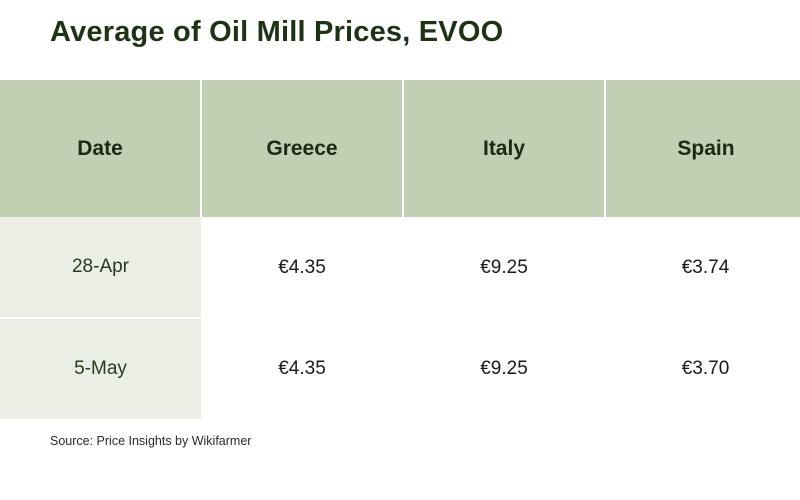 This screenshot has height=500, width=800. Describe the element at coordinates (702, 267) in the screenshot. I see `spain-price-cell: €3.74` at that location.